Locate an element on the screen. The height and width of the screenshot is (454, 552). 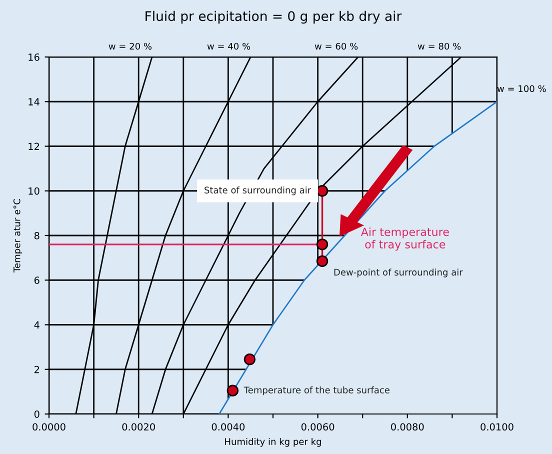
x-tick-label: 0.0100 is located at coordinates (497, 427).